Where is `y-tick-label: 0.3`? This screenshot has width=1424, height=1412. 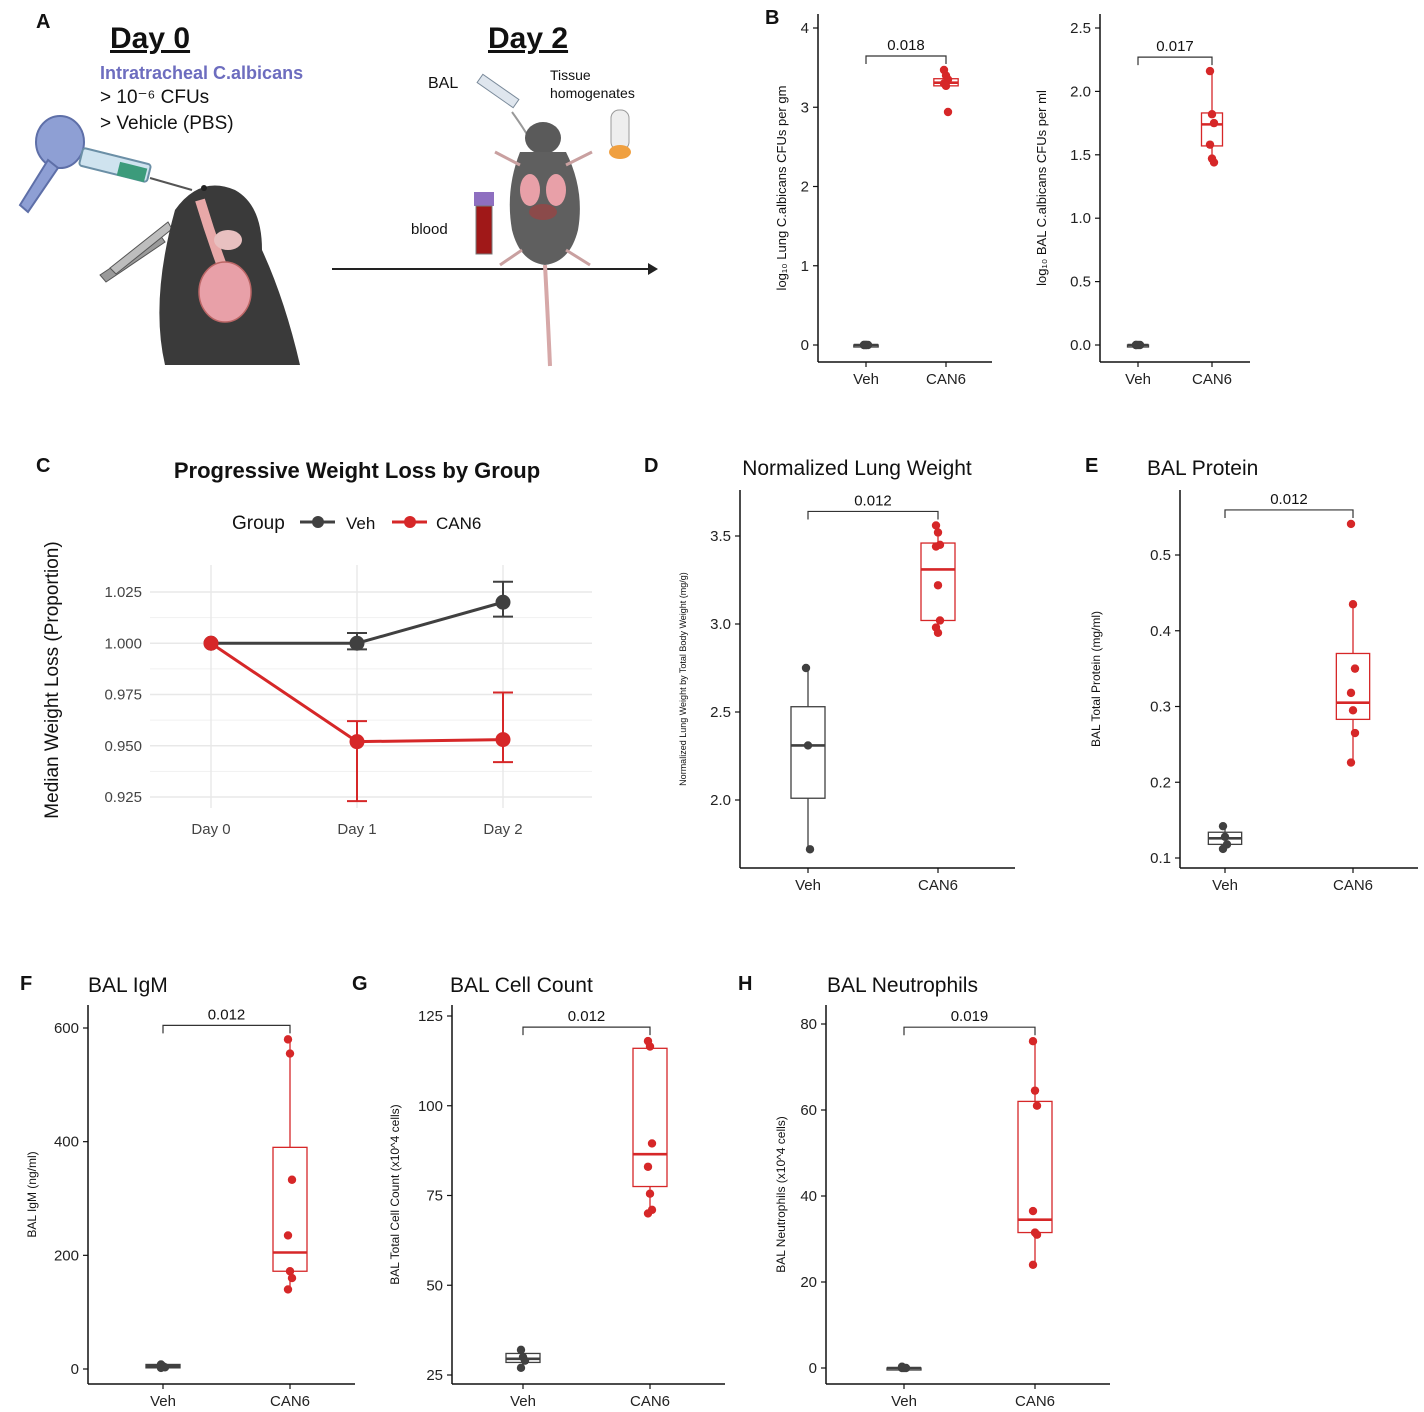
y-tick-label: 0.3 is located at coordinates (1160, 707).